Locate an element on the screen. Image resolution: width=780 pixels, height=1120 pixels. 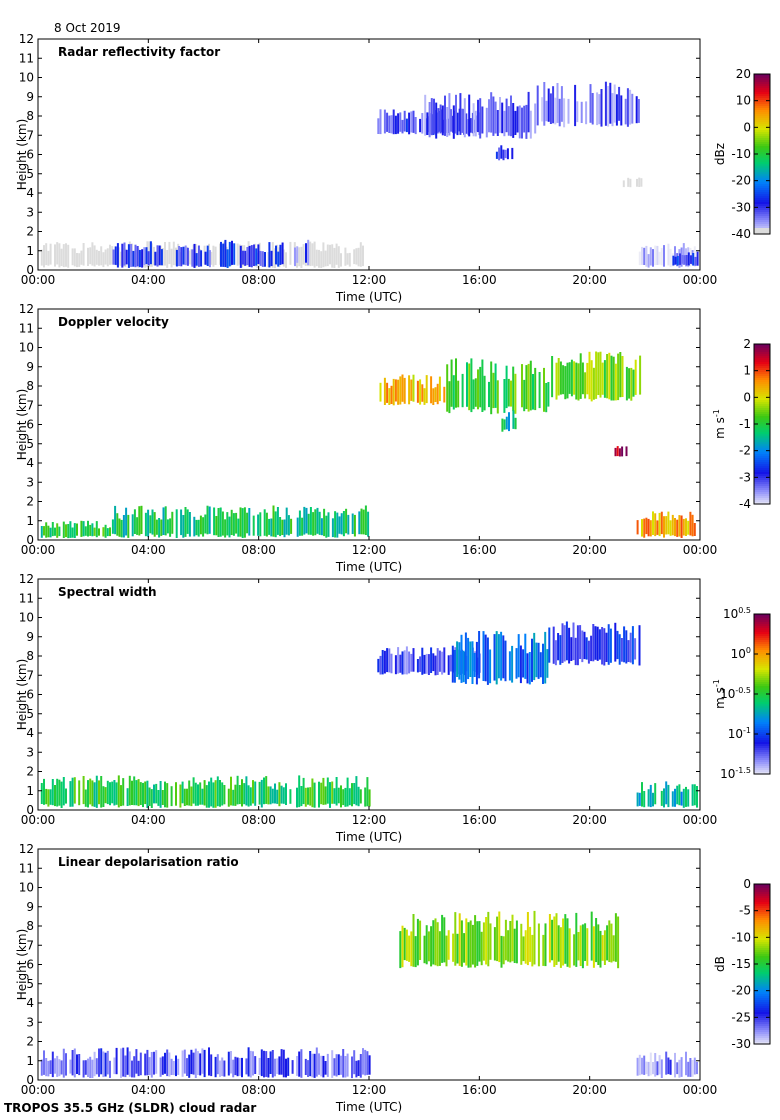
colorbar-tick-label: 20 is located at coordinates (743, 74).